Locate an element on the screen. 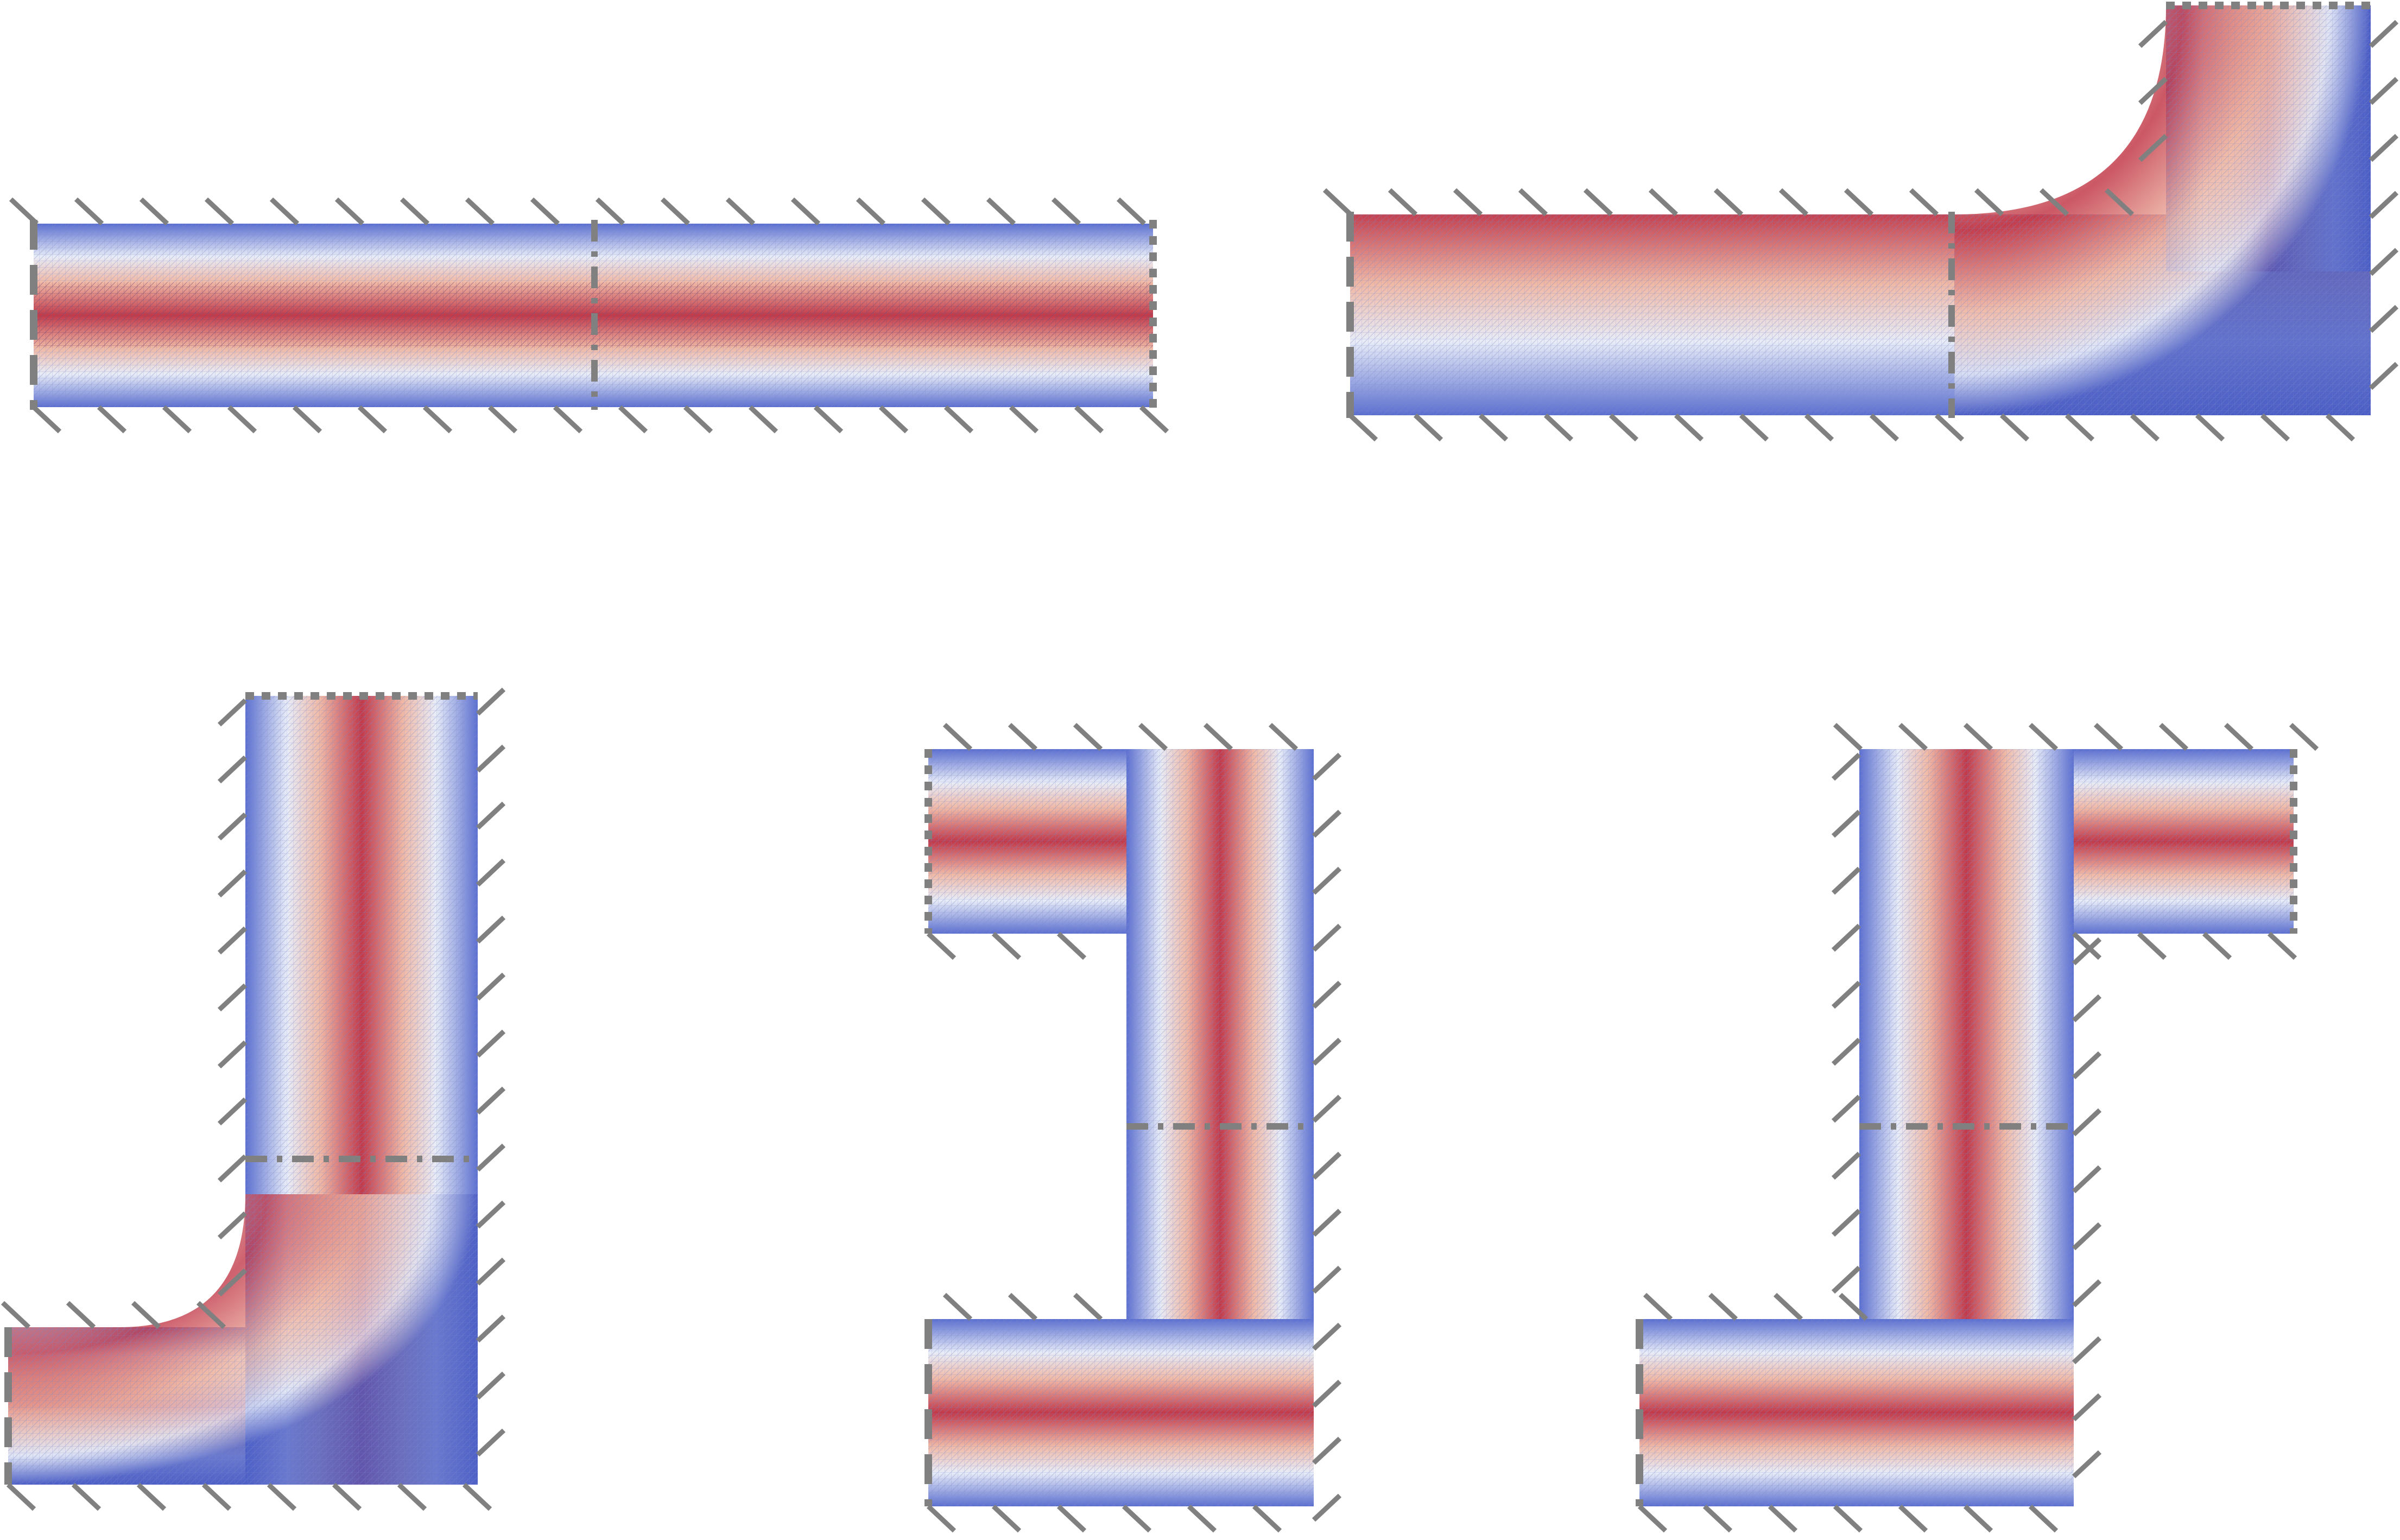 This screenshot has width=2400, height=1540. wall-hatch-lower-top is located at coordinates (1756, 1306).